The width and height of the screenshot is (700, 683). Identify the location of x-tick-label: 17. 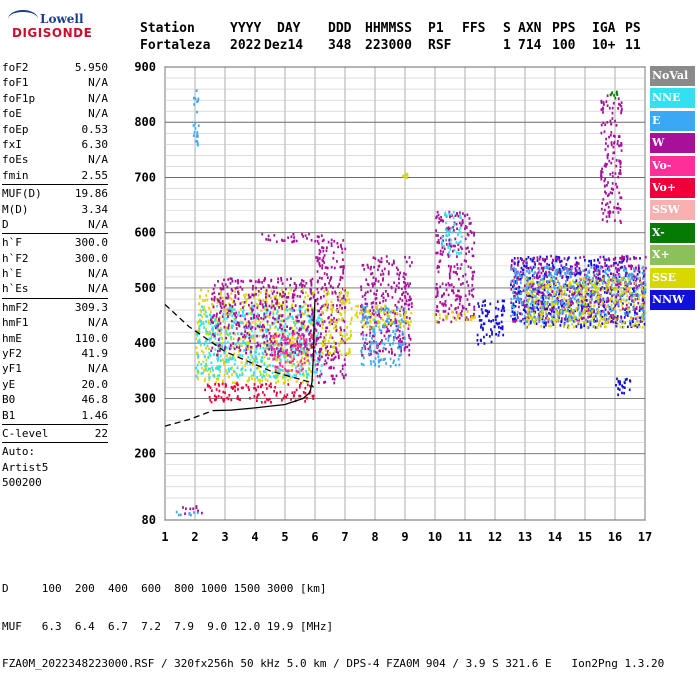
(645, 537).